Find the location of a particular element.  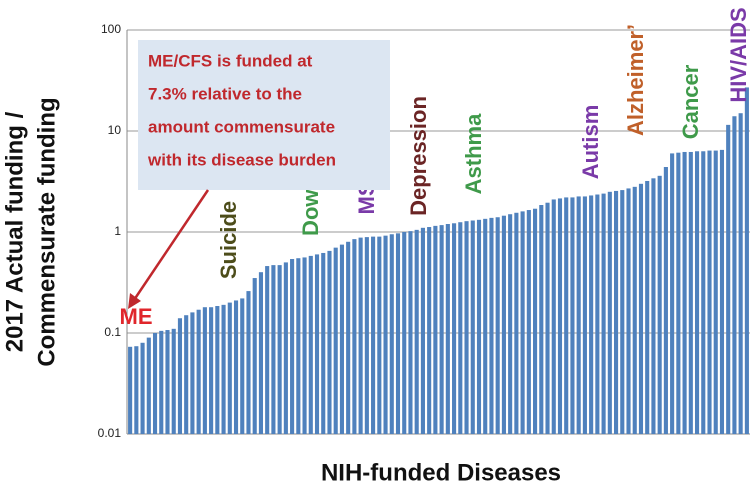

y-axis-title: Commensurate funding is located at coordinates (46, 231).